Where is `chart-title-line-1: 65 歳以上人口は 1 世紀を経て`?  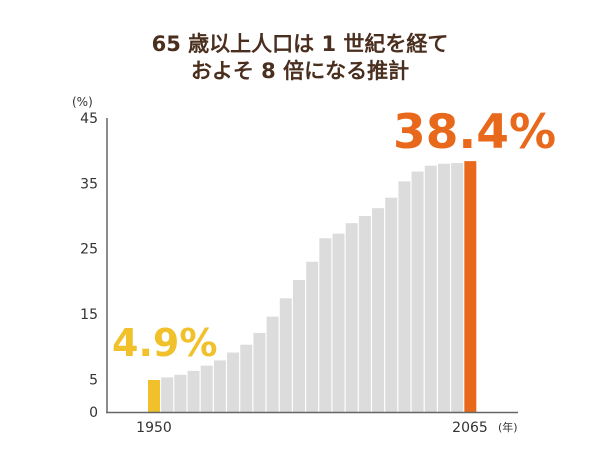 chart-title-line-1: 65 歳以上人口は 1 世紀を経て is located at coordinates (300, 44).